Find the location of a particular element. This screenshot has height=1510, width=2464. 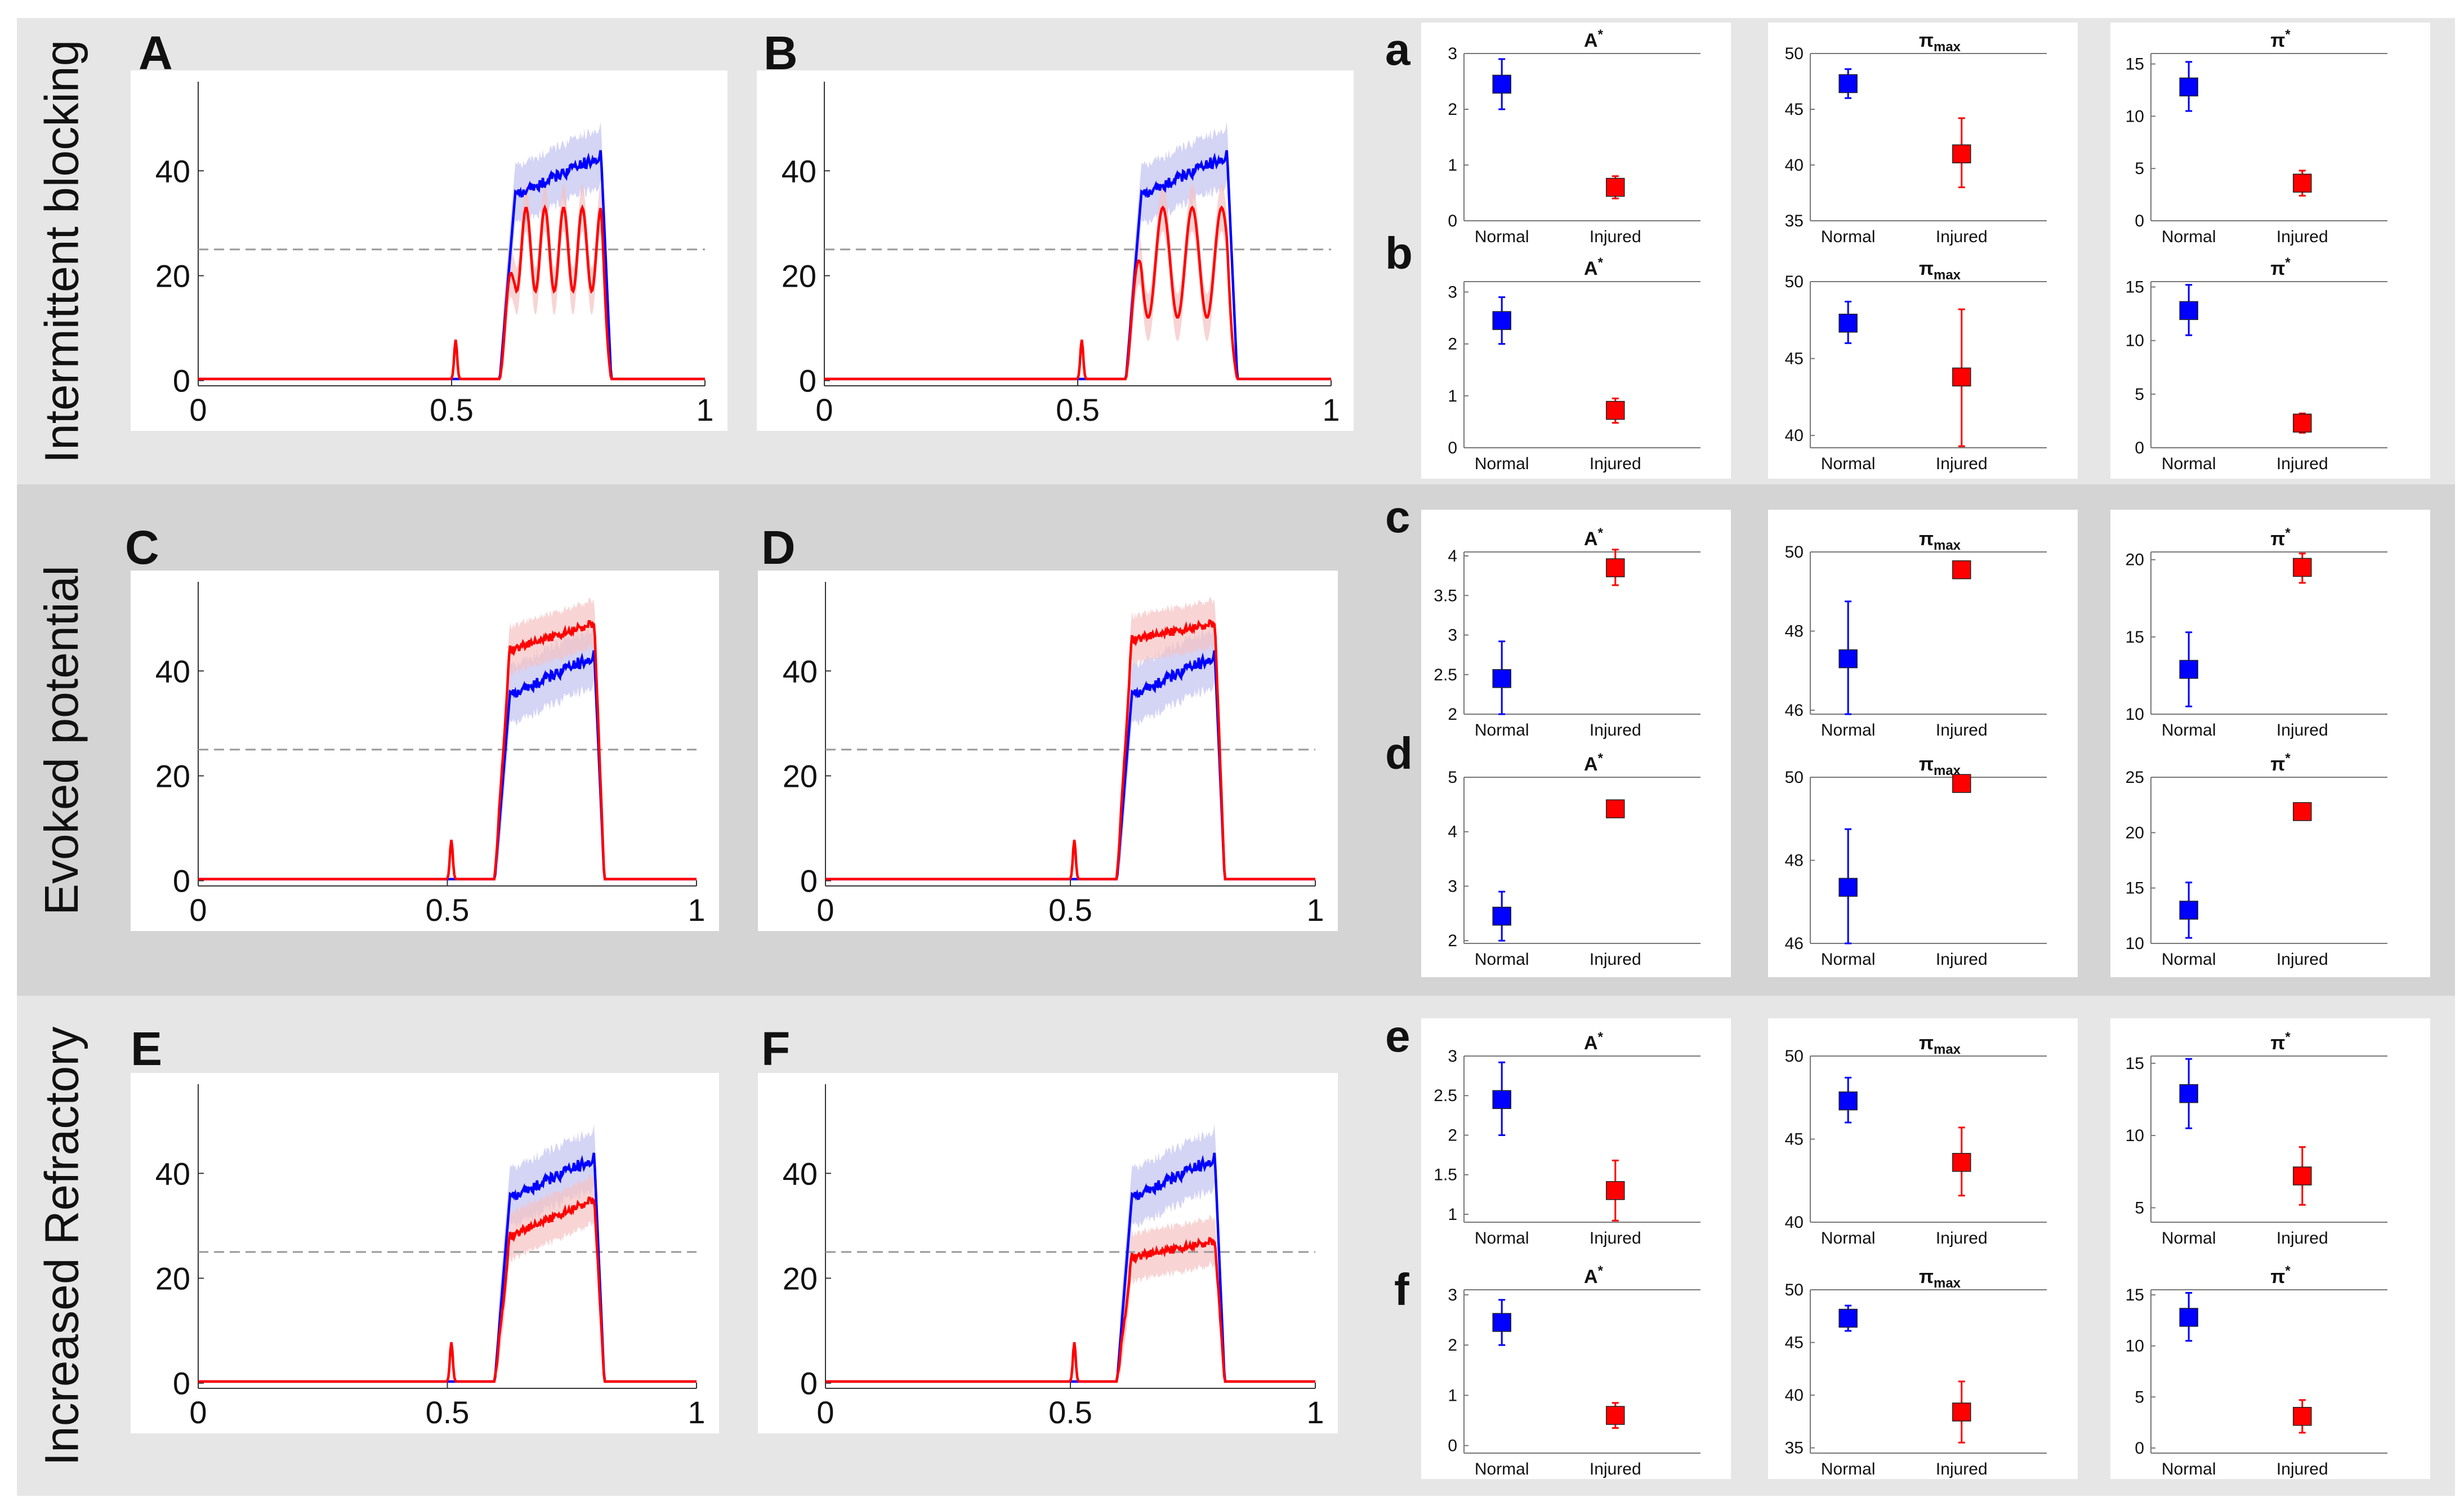

panel-label-D: D is located at coordinates (778, 547).